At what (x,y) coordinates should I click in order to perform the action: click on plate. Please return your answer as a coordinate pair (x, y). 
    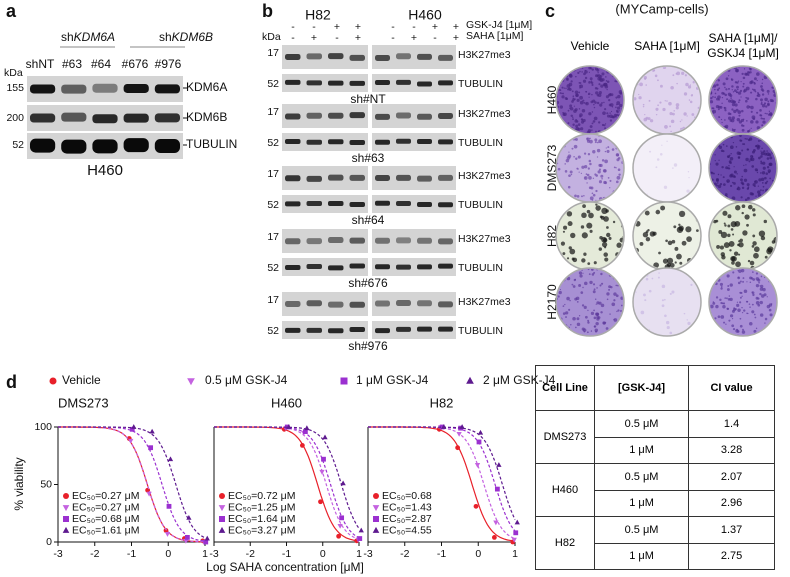
    Looking at the image, I should click on (590, 168).